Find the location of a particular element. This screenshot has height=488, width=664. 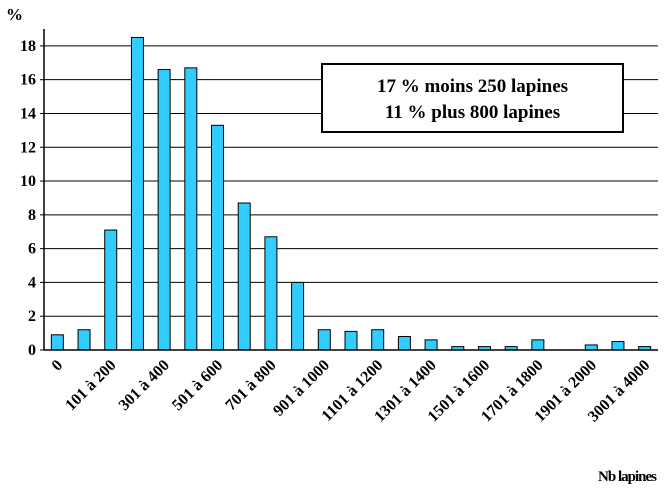

x-tick-label: 501 à 600 is located at coordinates (197, 385).